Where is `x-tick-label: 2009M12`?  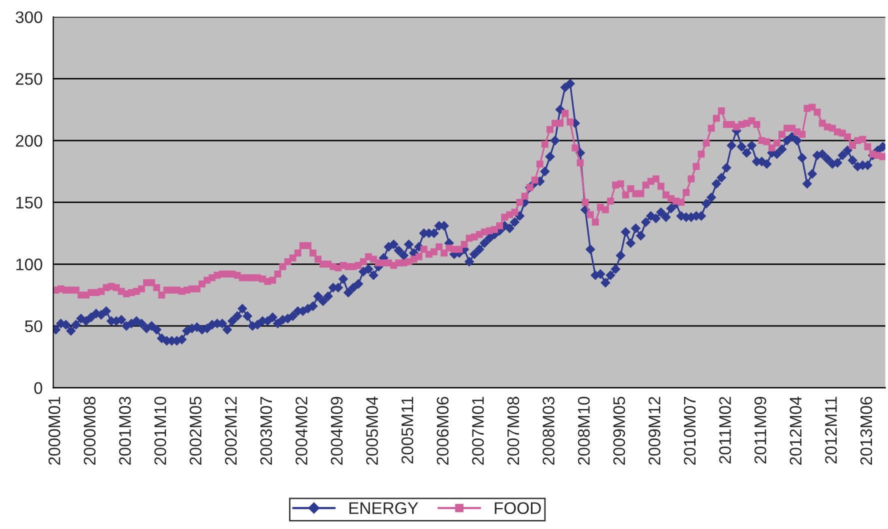
x-tick-label: 2009M12 is located at coordinates (654, 430).